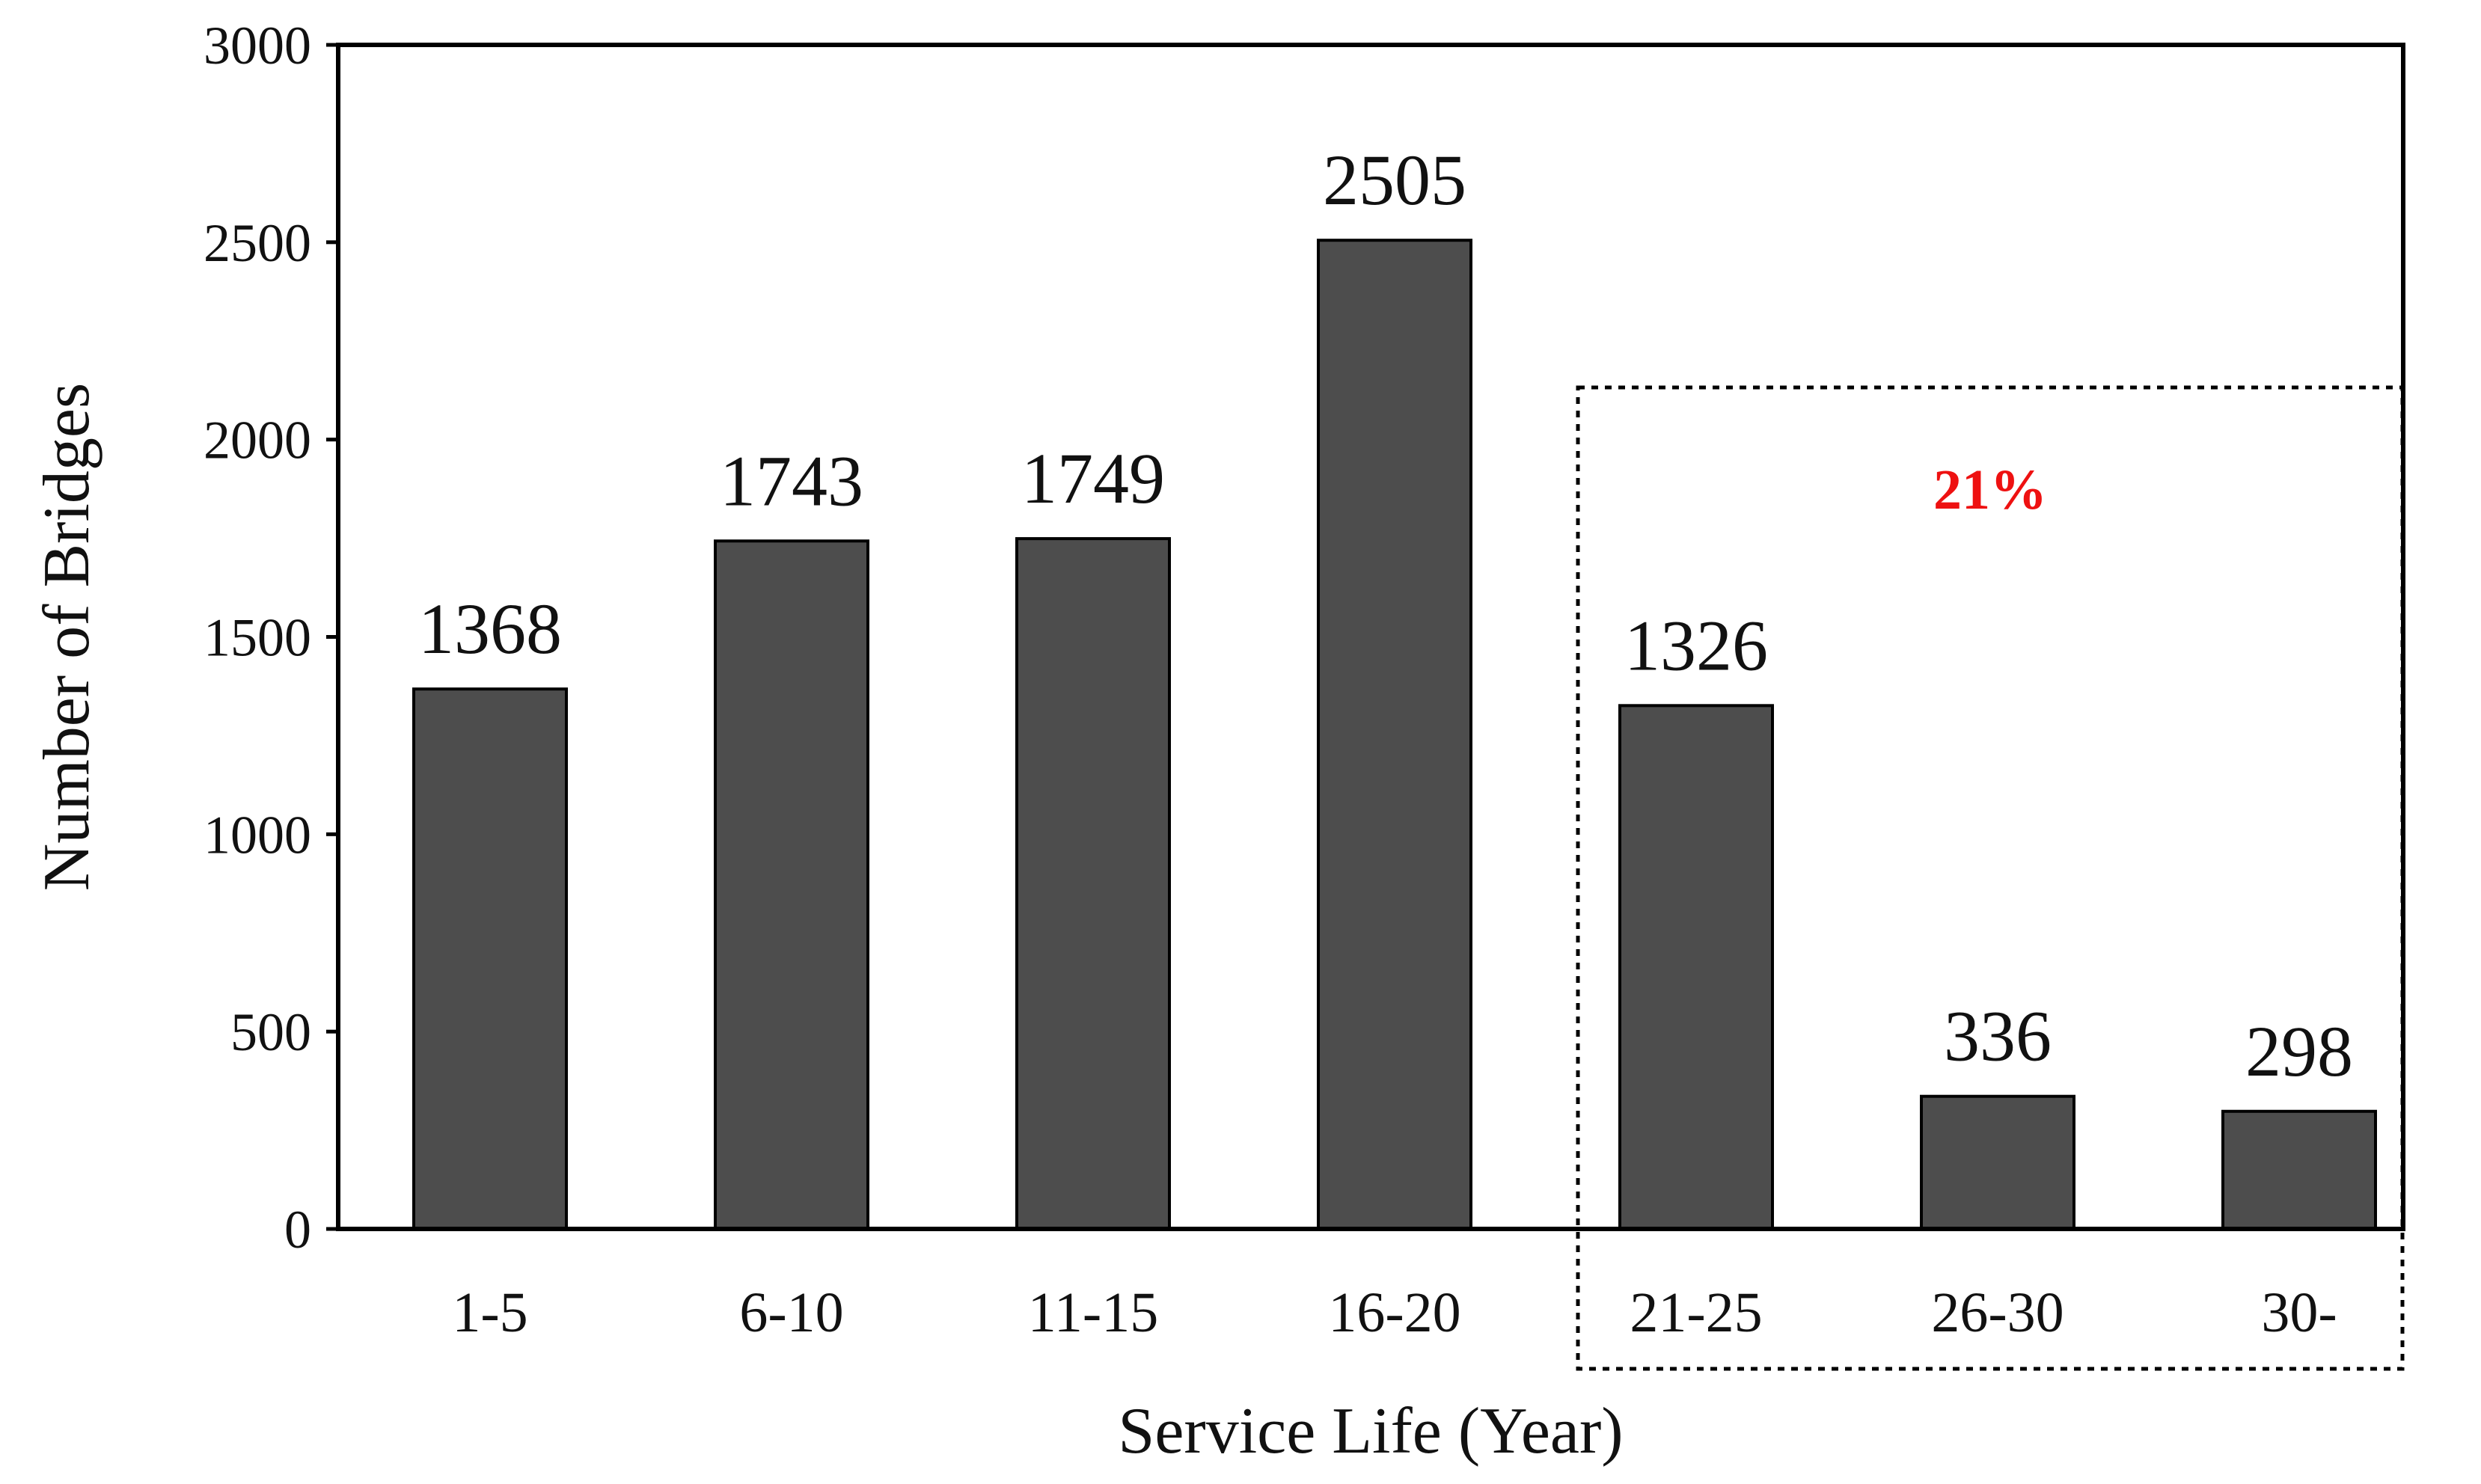  What do you see at coordinates (270, 1032) in the screenshot?
I see `y-tick-label: 500` at bounding box center [270, 1032].